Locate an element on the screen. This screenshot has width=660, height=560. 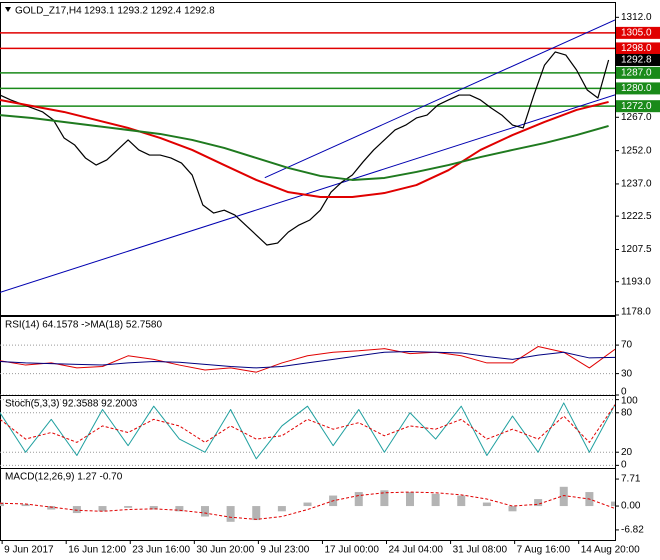
y-tick-label: 1178.0 is located at coordinates (636, 312).